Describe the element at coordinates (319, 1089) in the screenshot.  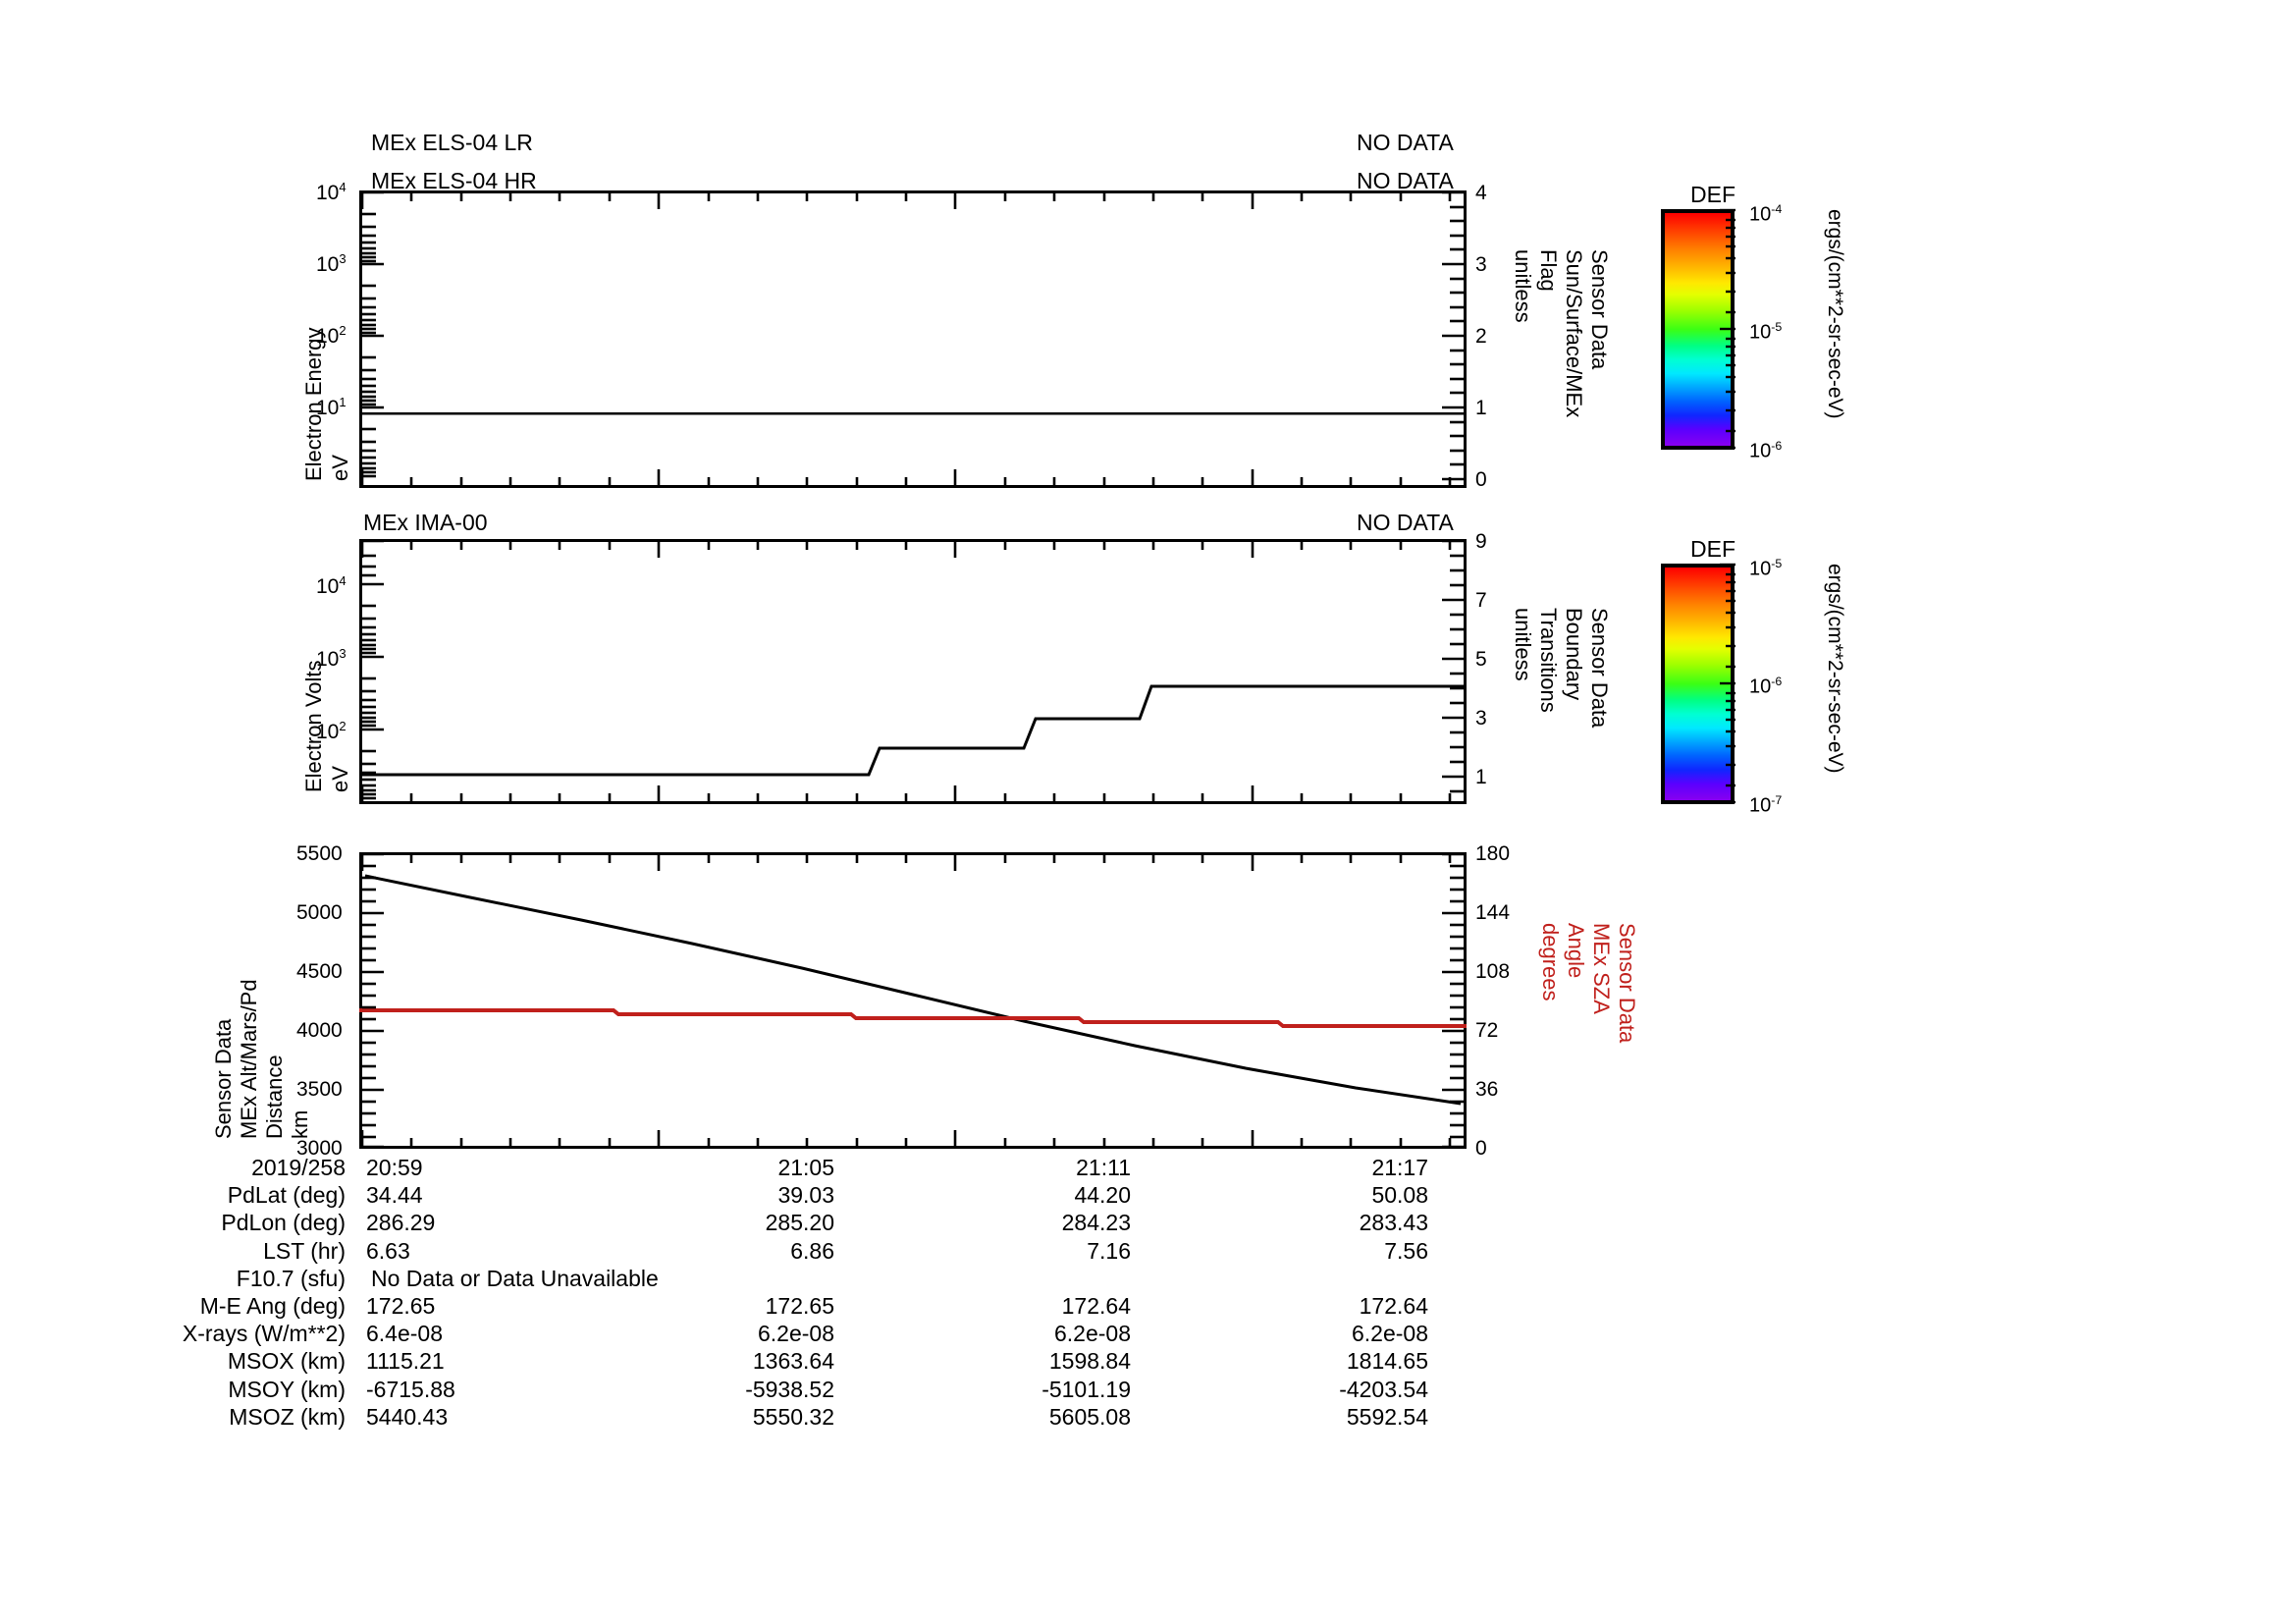
I see `panel-alt-ytick-3500: 3500` at that location.